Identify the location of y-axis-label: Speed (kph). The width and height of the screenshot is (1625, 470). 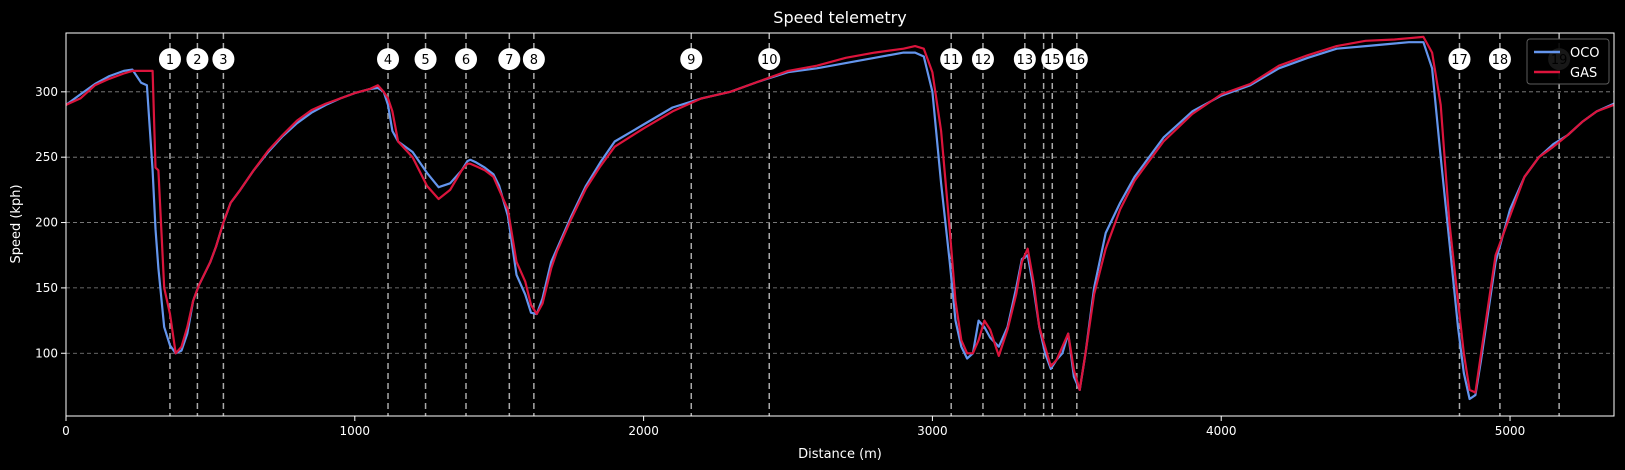
(16, 223).